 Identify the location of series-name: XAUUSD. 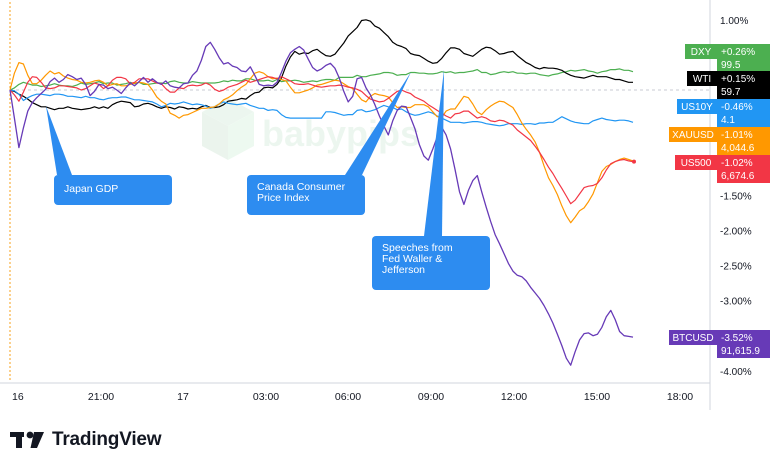
(693, 135).